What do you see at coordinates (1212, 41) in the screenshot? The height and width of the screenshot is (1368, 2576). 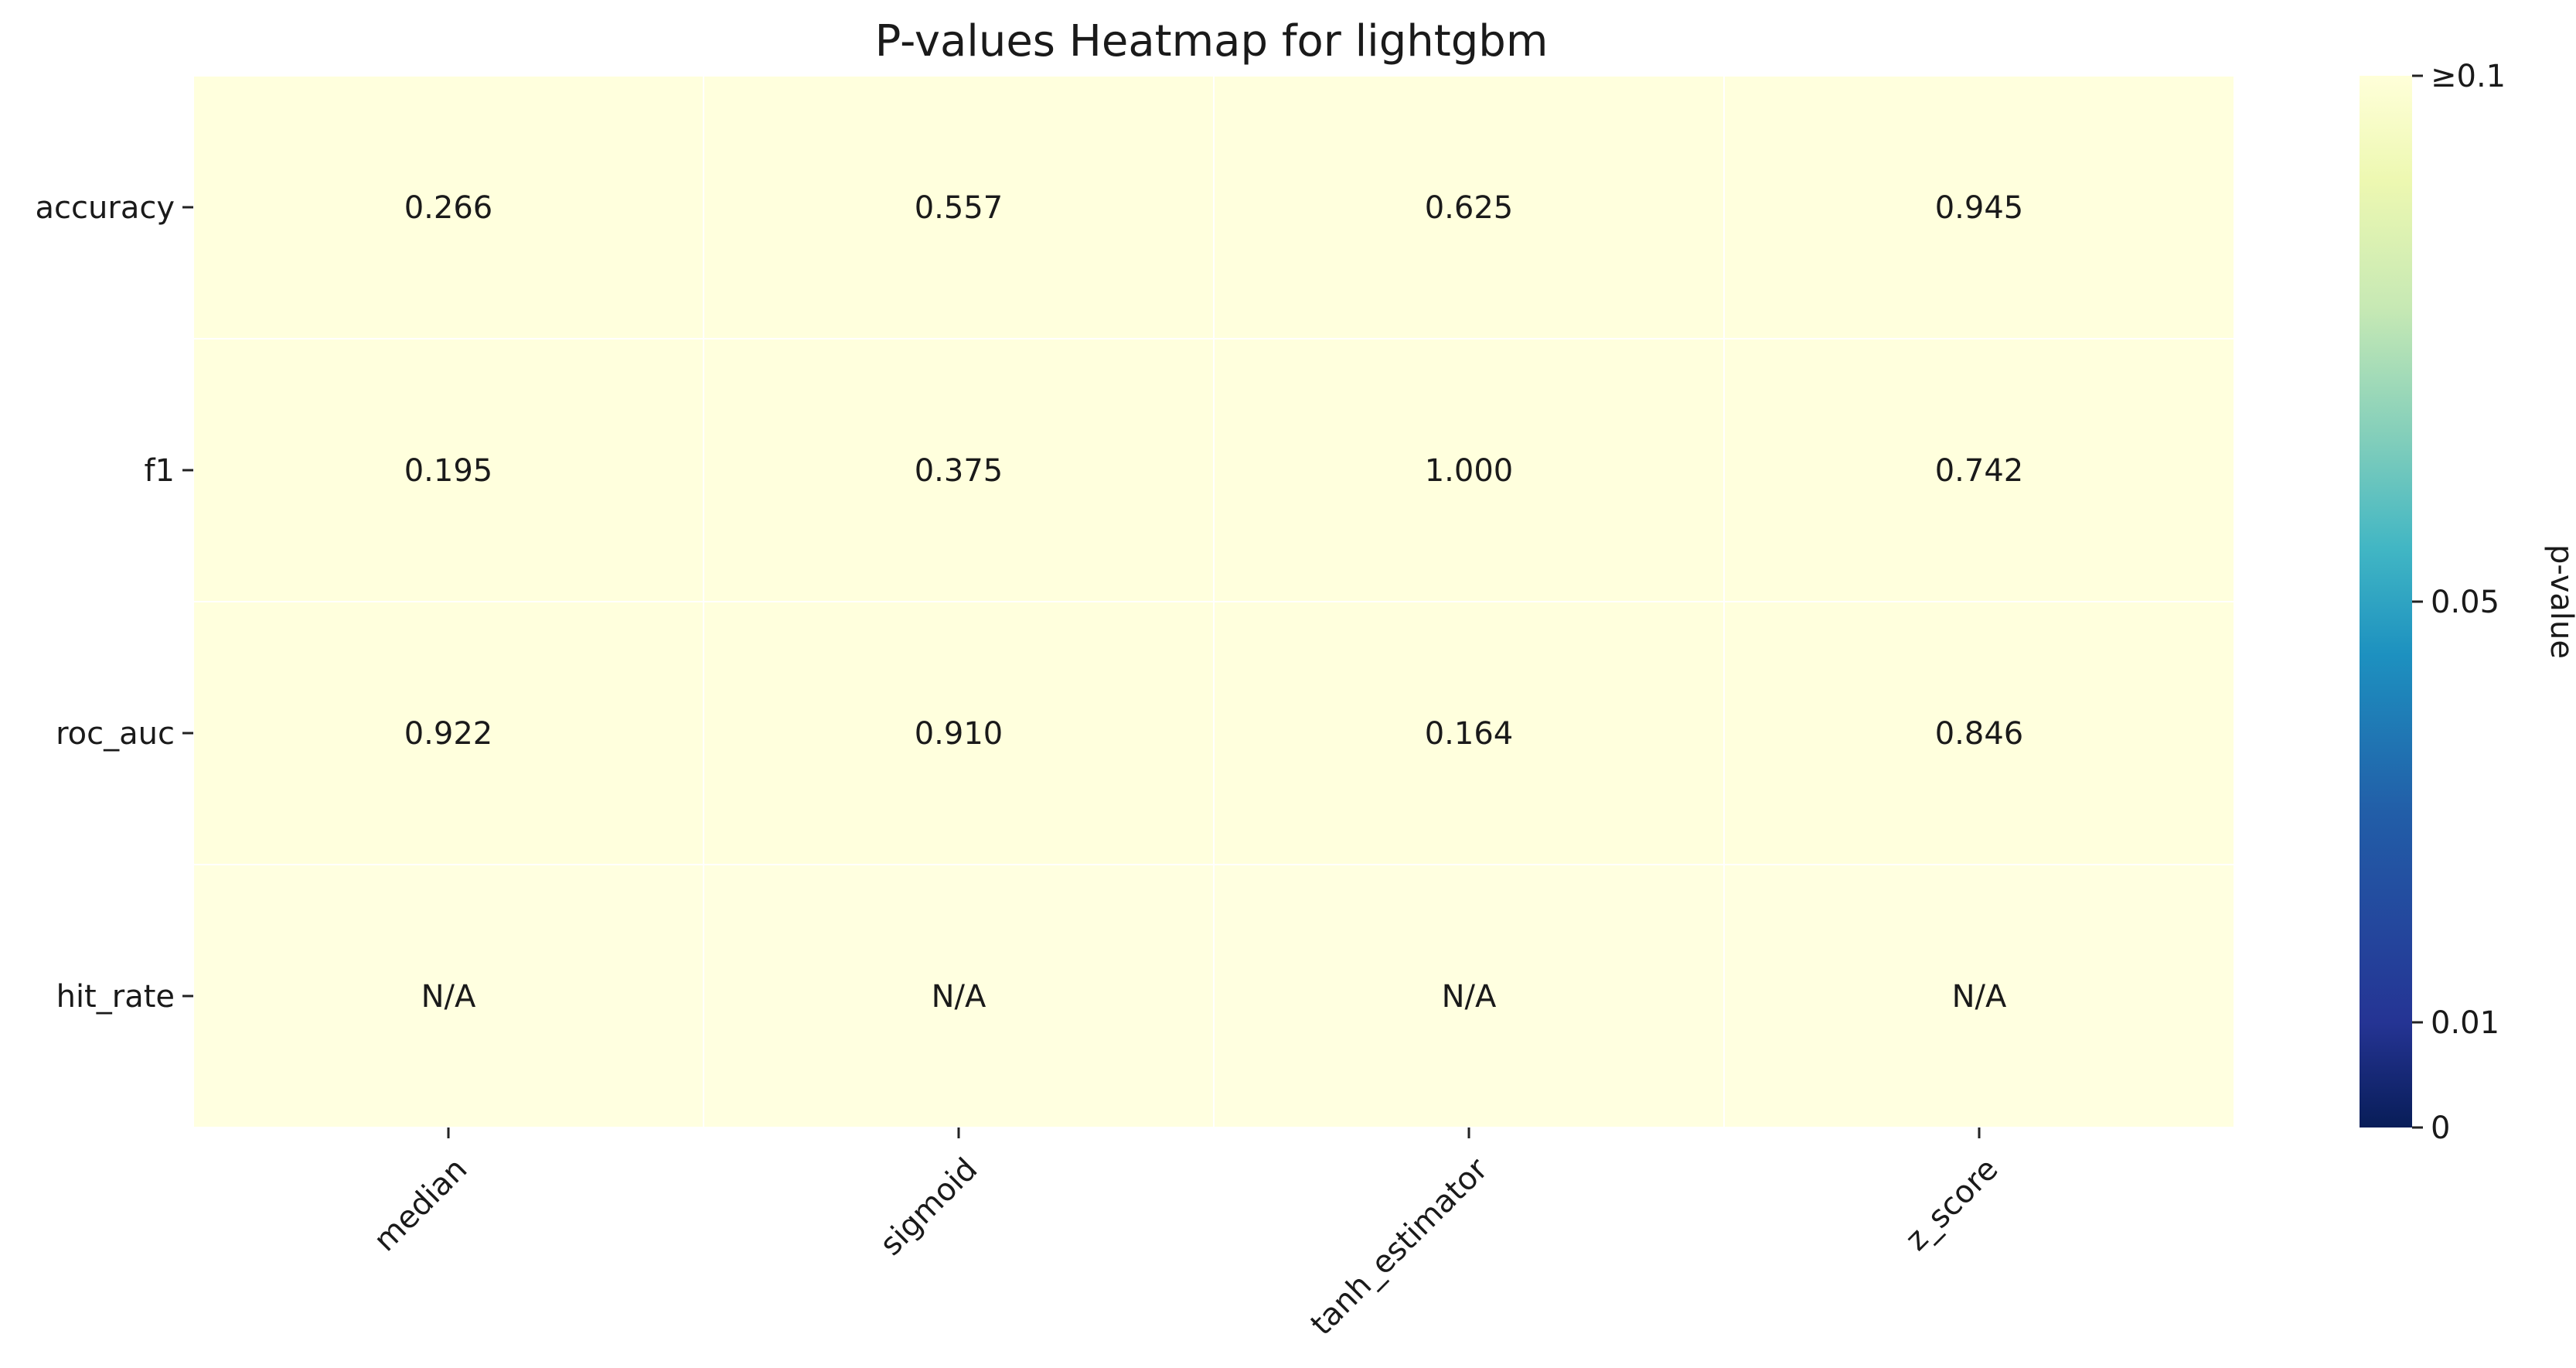 I see `chart-title: P-values Heatmap for lightgbm` at bounding box center [1212, 41].